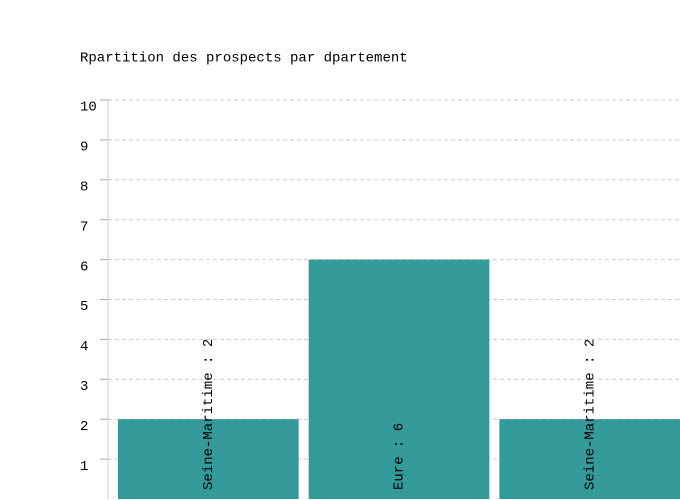  Describe the element at coordinates (84, 148) in the screenshot. I see `y-tick-label: 9` at that location.